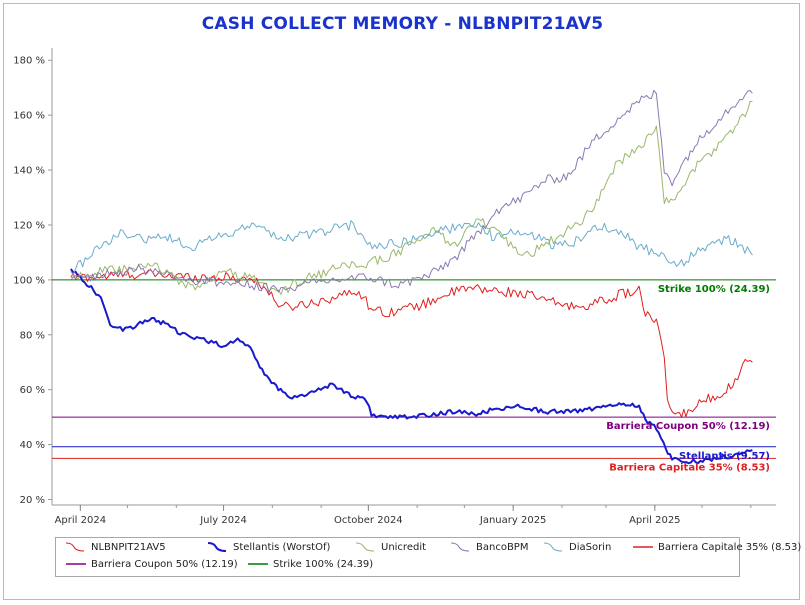 The image size is (805, 605). What do you see at coordinates (688, 426) in the screenshot?
I see `reference-label: Barriera Coupon 50% (12.19)` at bounding box center [688, 426].